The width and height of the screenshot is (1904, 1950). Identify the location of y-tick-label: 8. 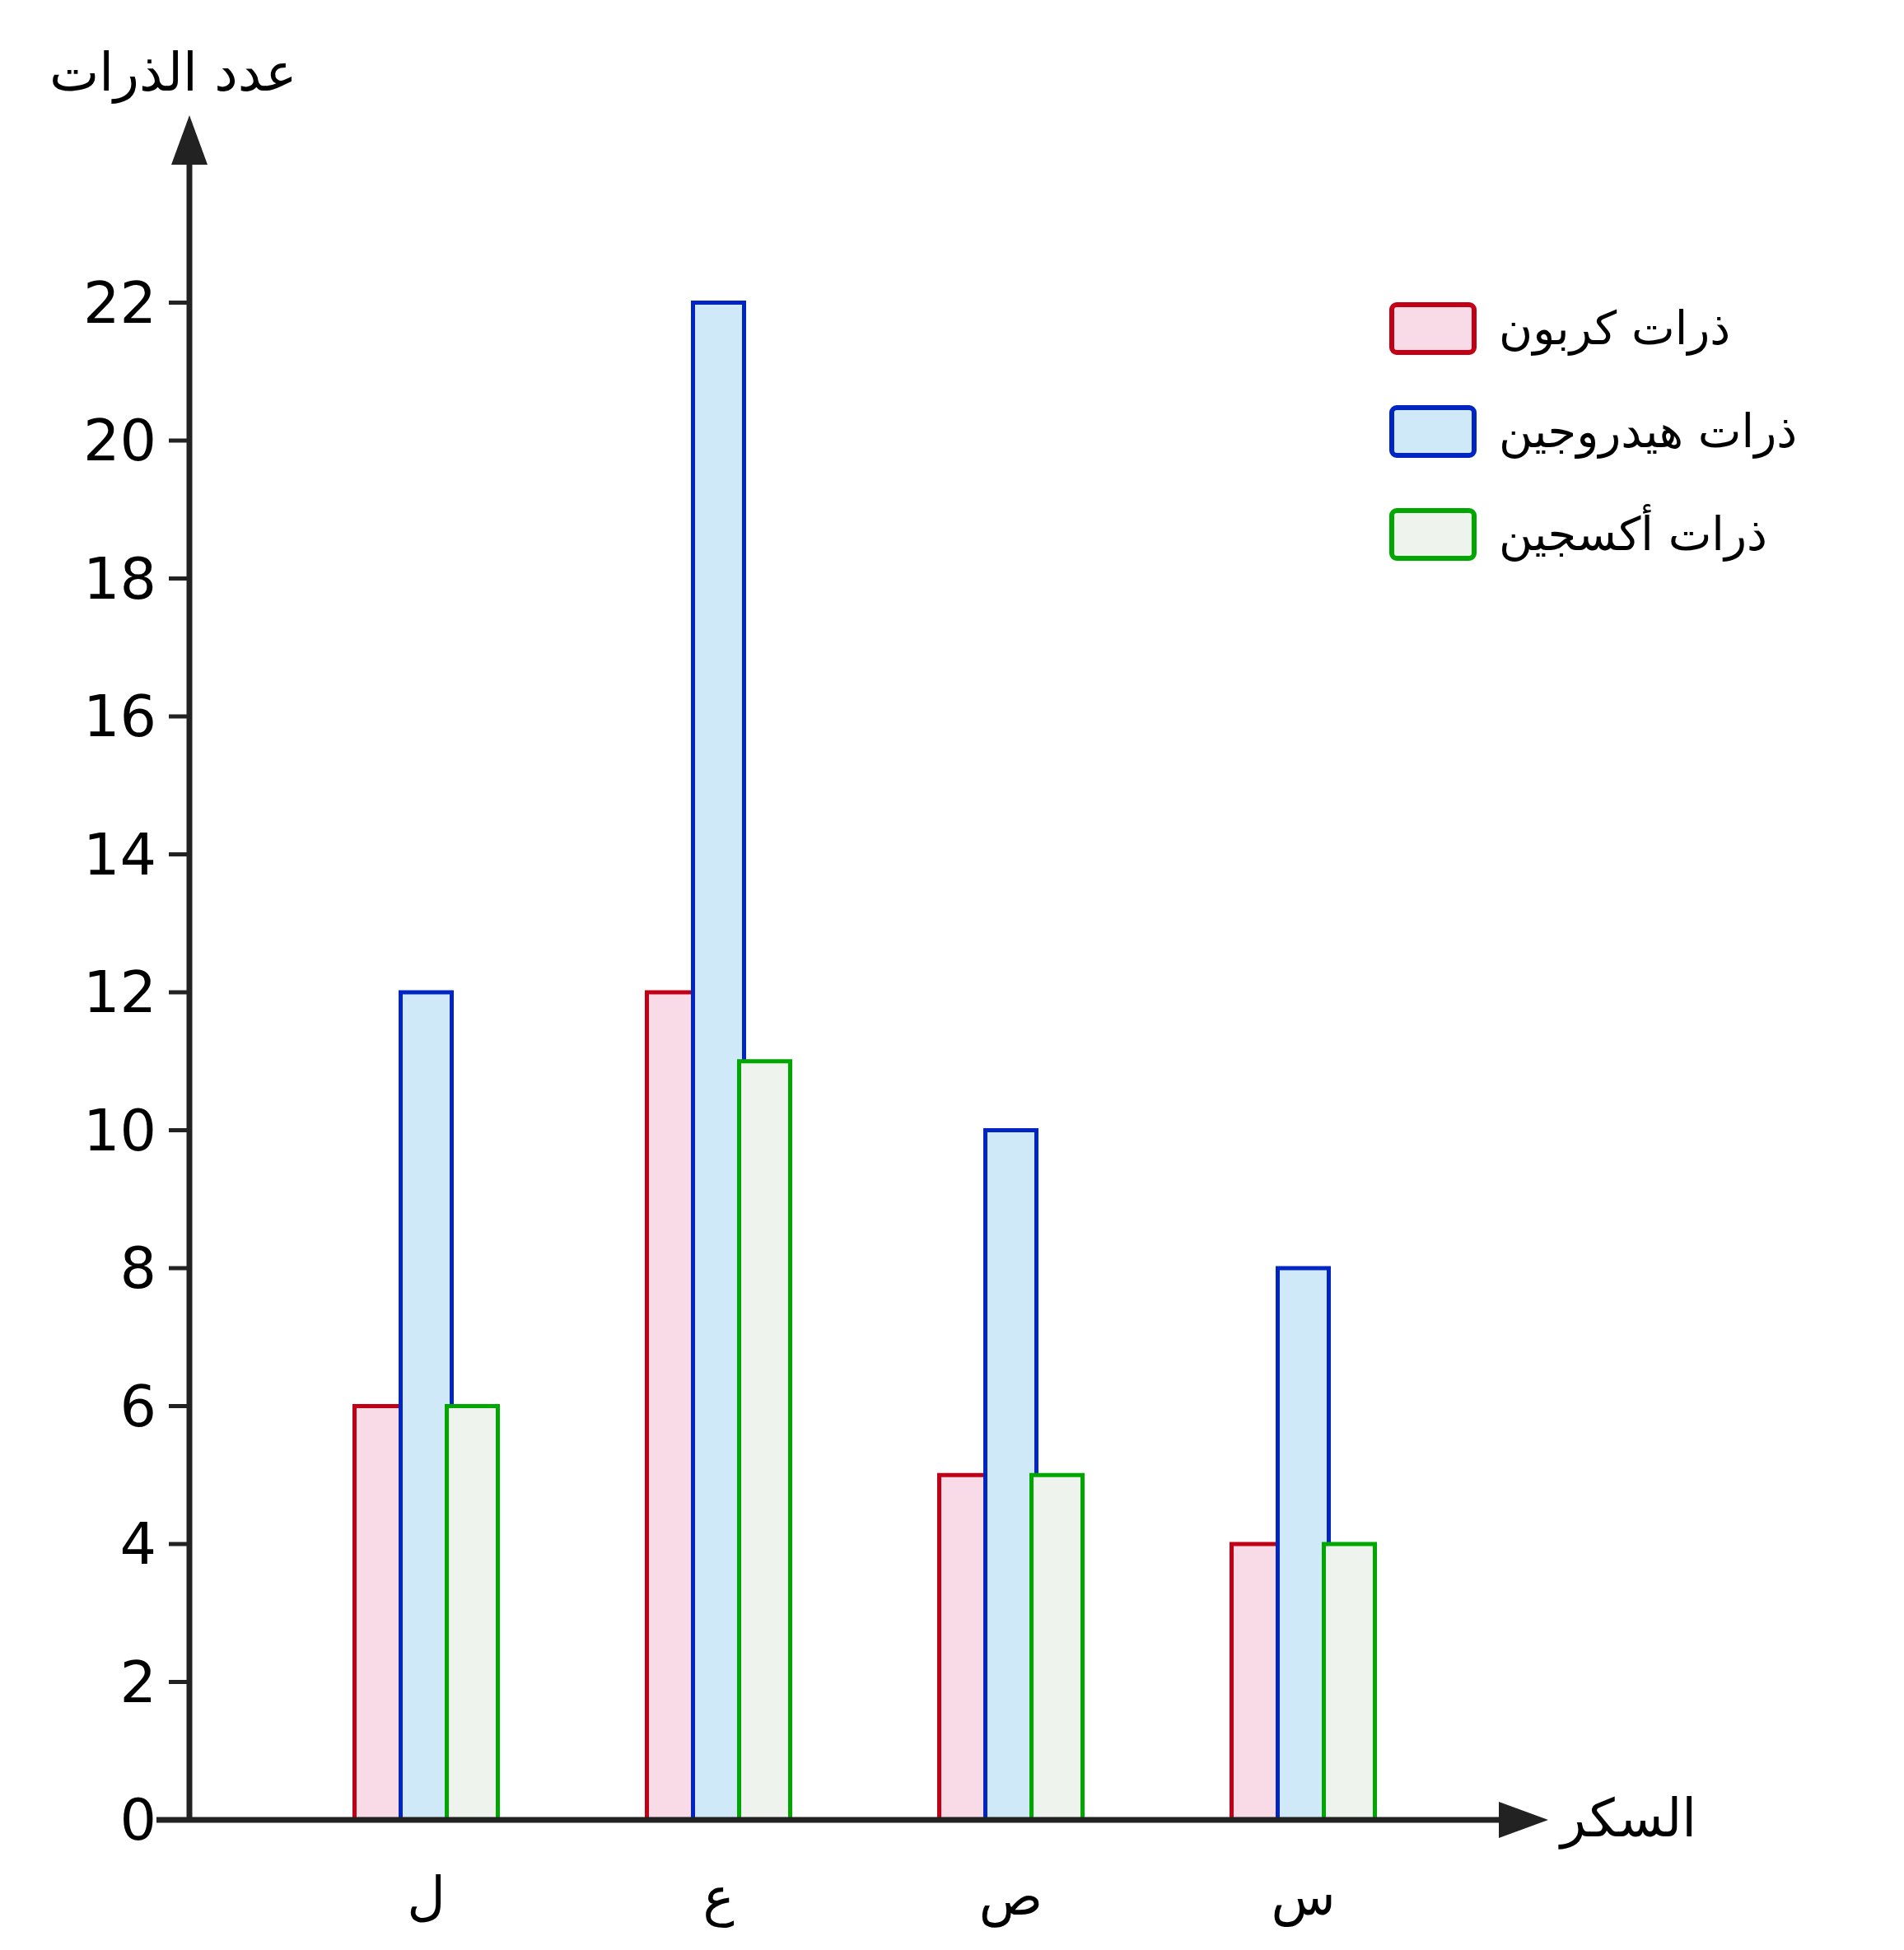
(137, 1268).